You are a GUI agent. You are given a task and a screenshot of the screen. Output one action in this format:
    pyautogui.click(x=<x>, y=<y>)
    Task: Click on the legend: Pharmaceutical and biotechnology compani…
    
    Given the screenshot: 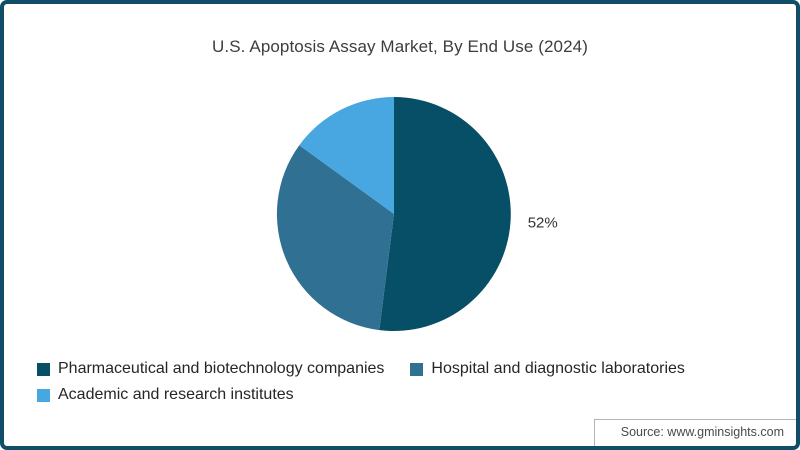 What is the action you would take?
    pyautogui.click(x=407, y=382)
    